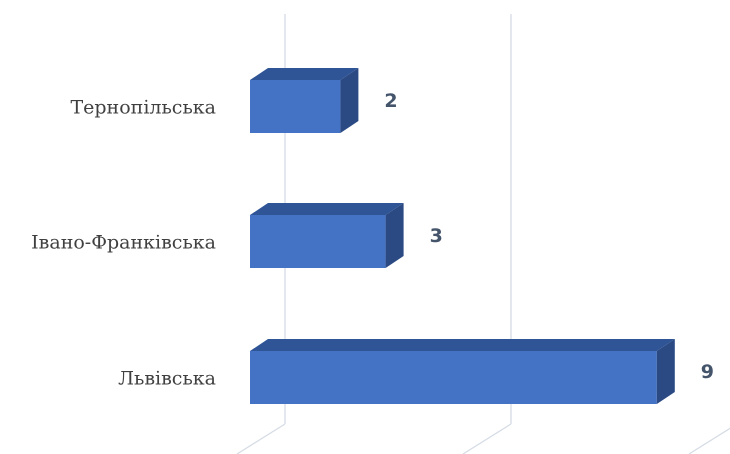  I want to click on value-label: 2, so click(390, 101).